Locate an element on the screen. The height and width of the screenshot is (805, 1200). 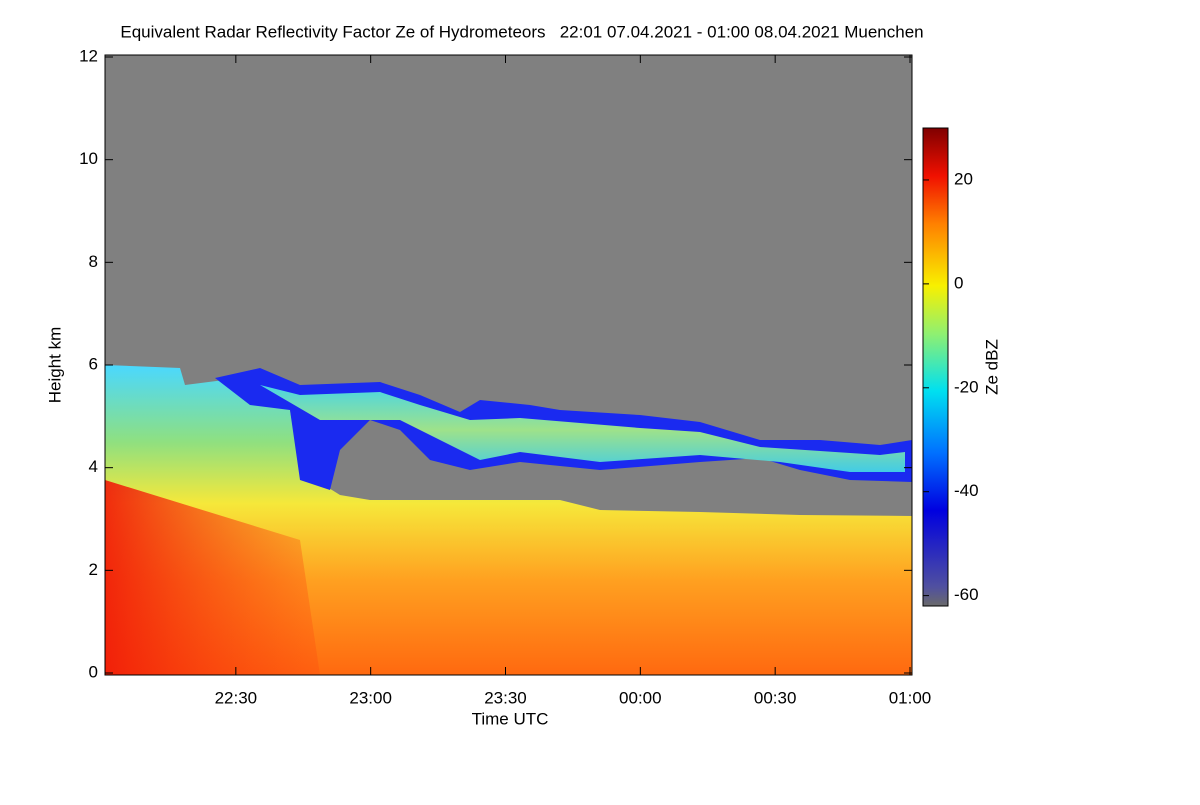
colorbar-tick-label: 0 is located at coordinates (958, 282).